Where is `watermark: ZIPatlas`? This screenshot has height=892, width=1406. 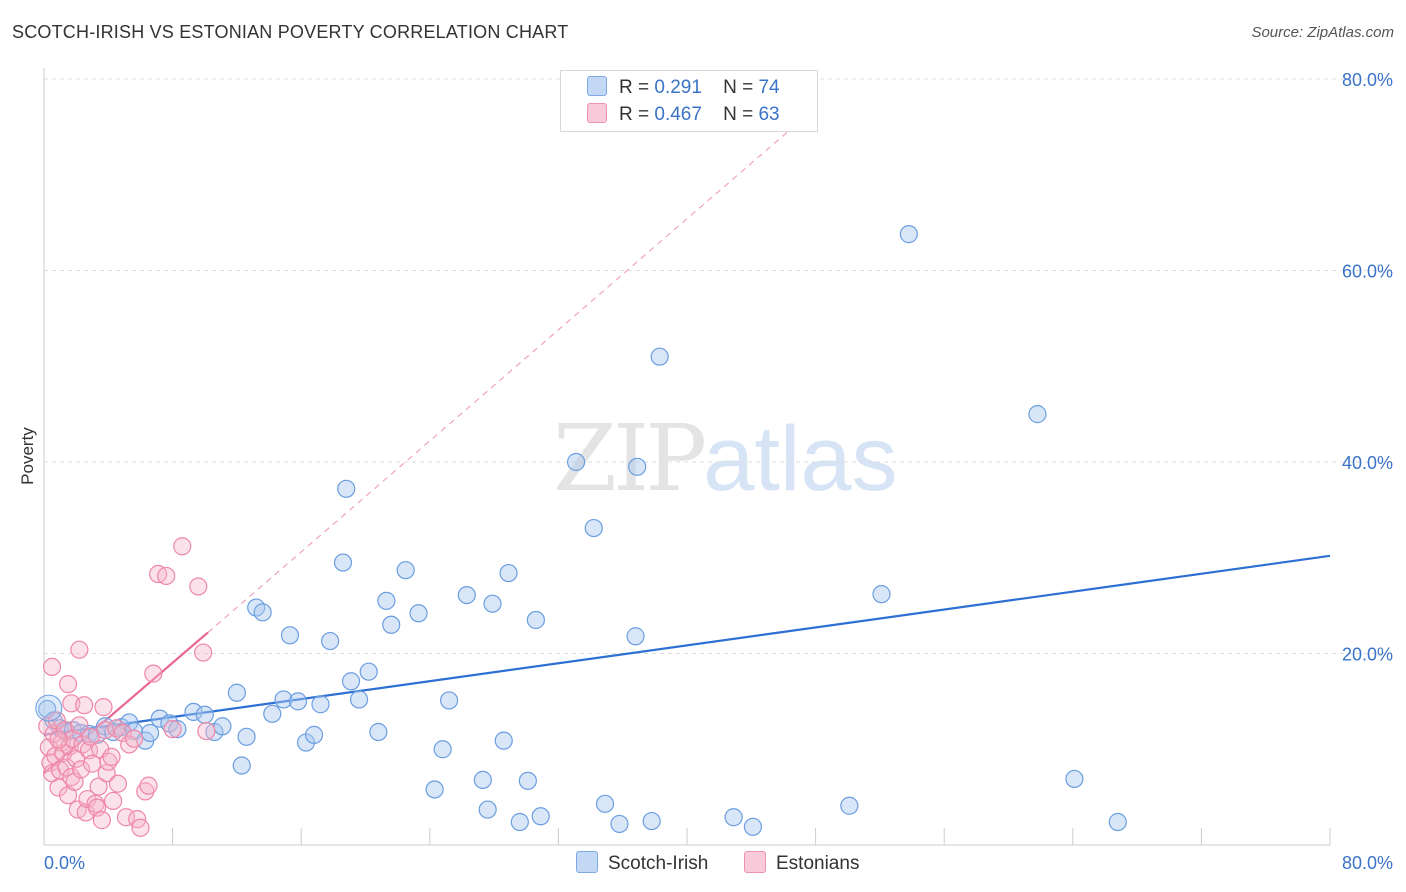 watermark: ZIPatlas is located at coordinates (725, 458).